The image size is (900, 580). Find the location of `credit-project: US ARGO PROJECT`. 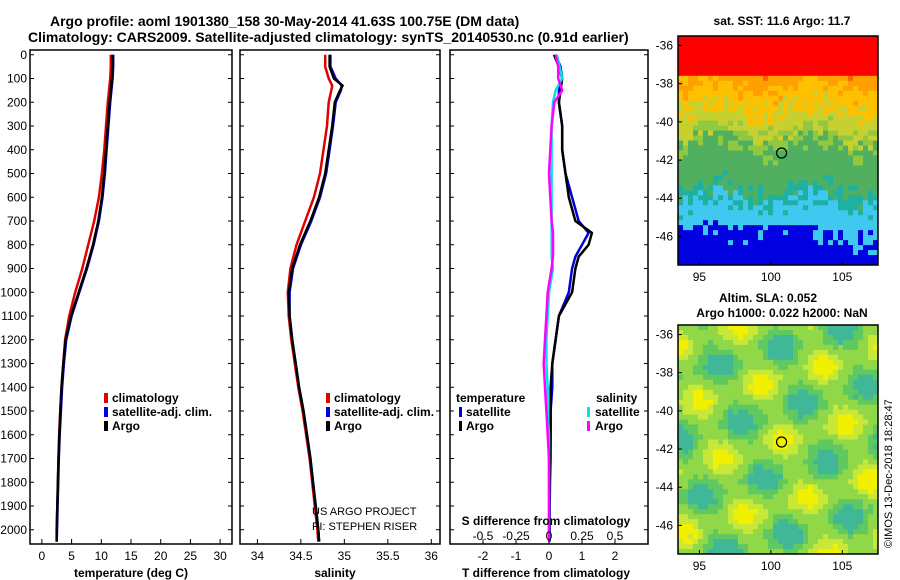

credit-project: US ARGO PROJECT is located at coordinates (364, 512).